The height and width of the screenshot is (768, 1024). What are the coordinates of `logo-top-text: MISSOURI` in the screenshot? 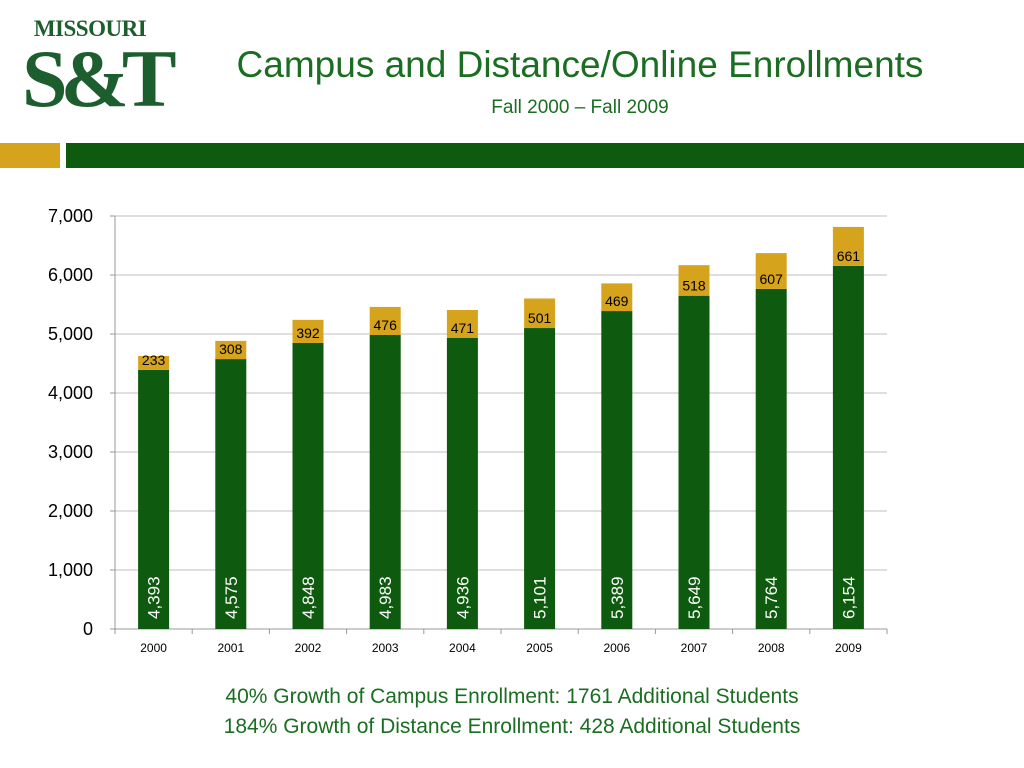 It's located at (90, 28).